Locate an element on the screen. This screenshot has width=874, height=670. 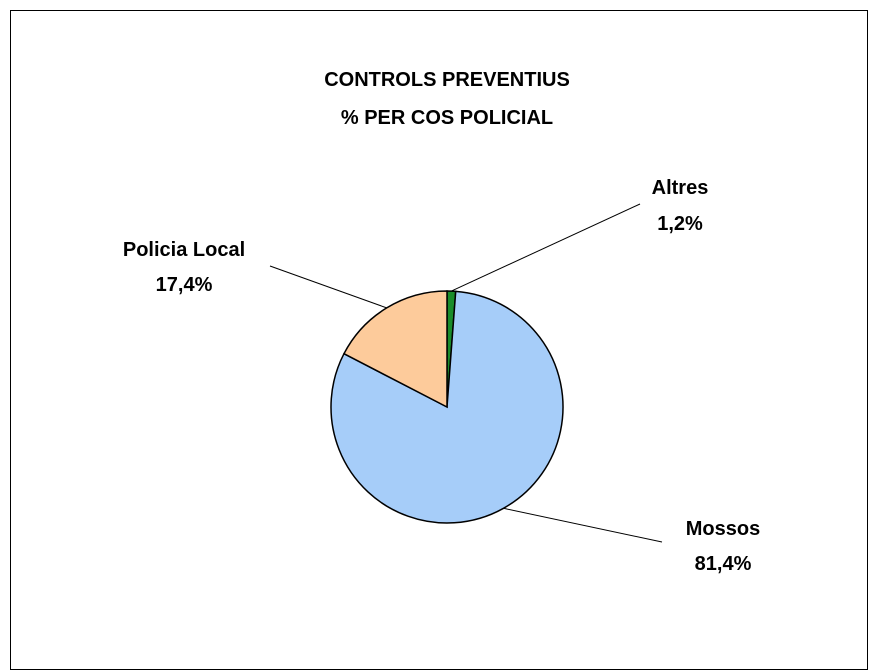
pie-slice-policia-local is located at coordinates (395, 349).